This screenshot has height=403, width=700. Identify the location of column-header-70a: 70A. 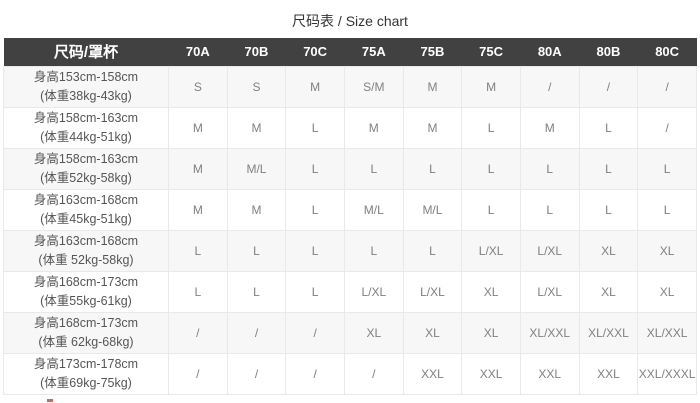
(198, 52).